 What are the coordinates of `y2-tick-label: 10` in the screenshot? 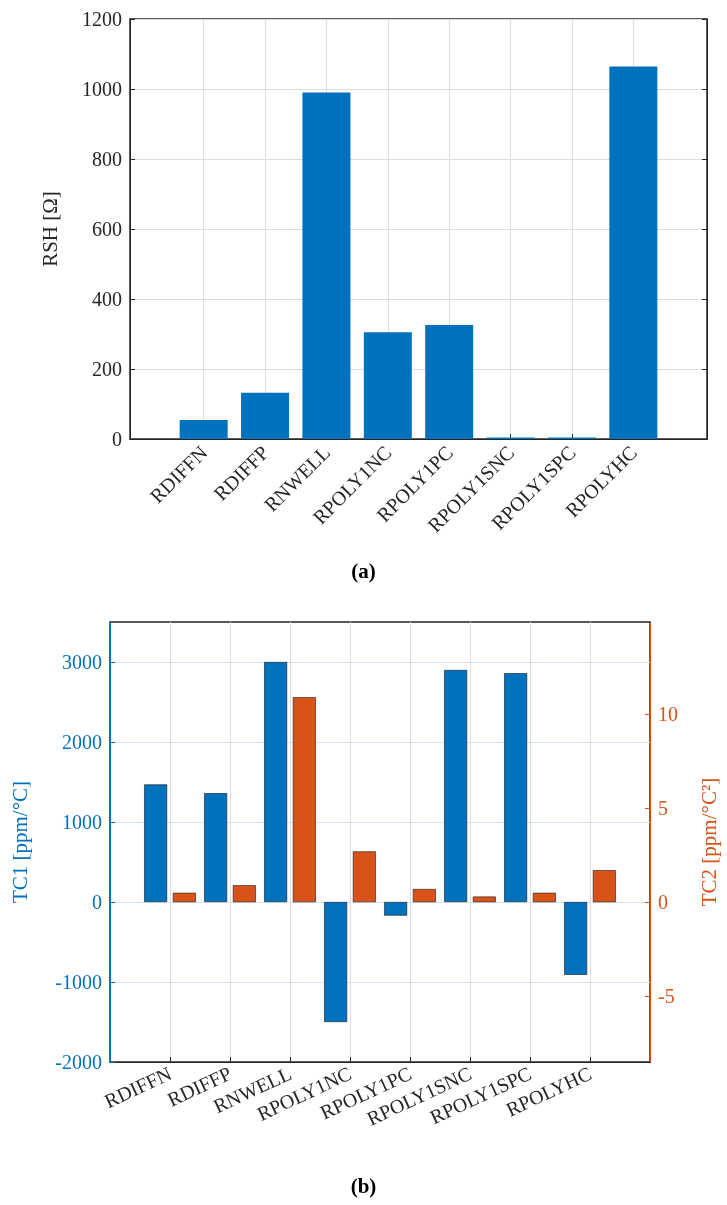 It's located at (668, 714).